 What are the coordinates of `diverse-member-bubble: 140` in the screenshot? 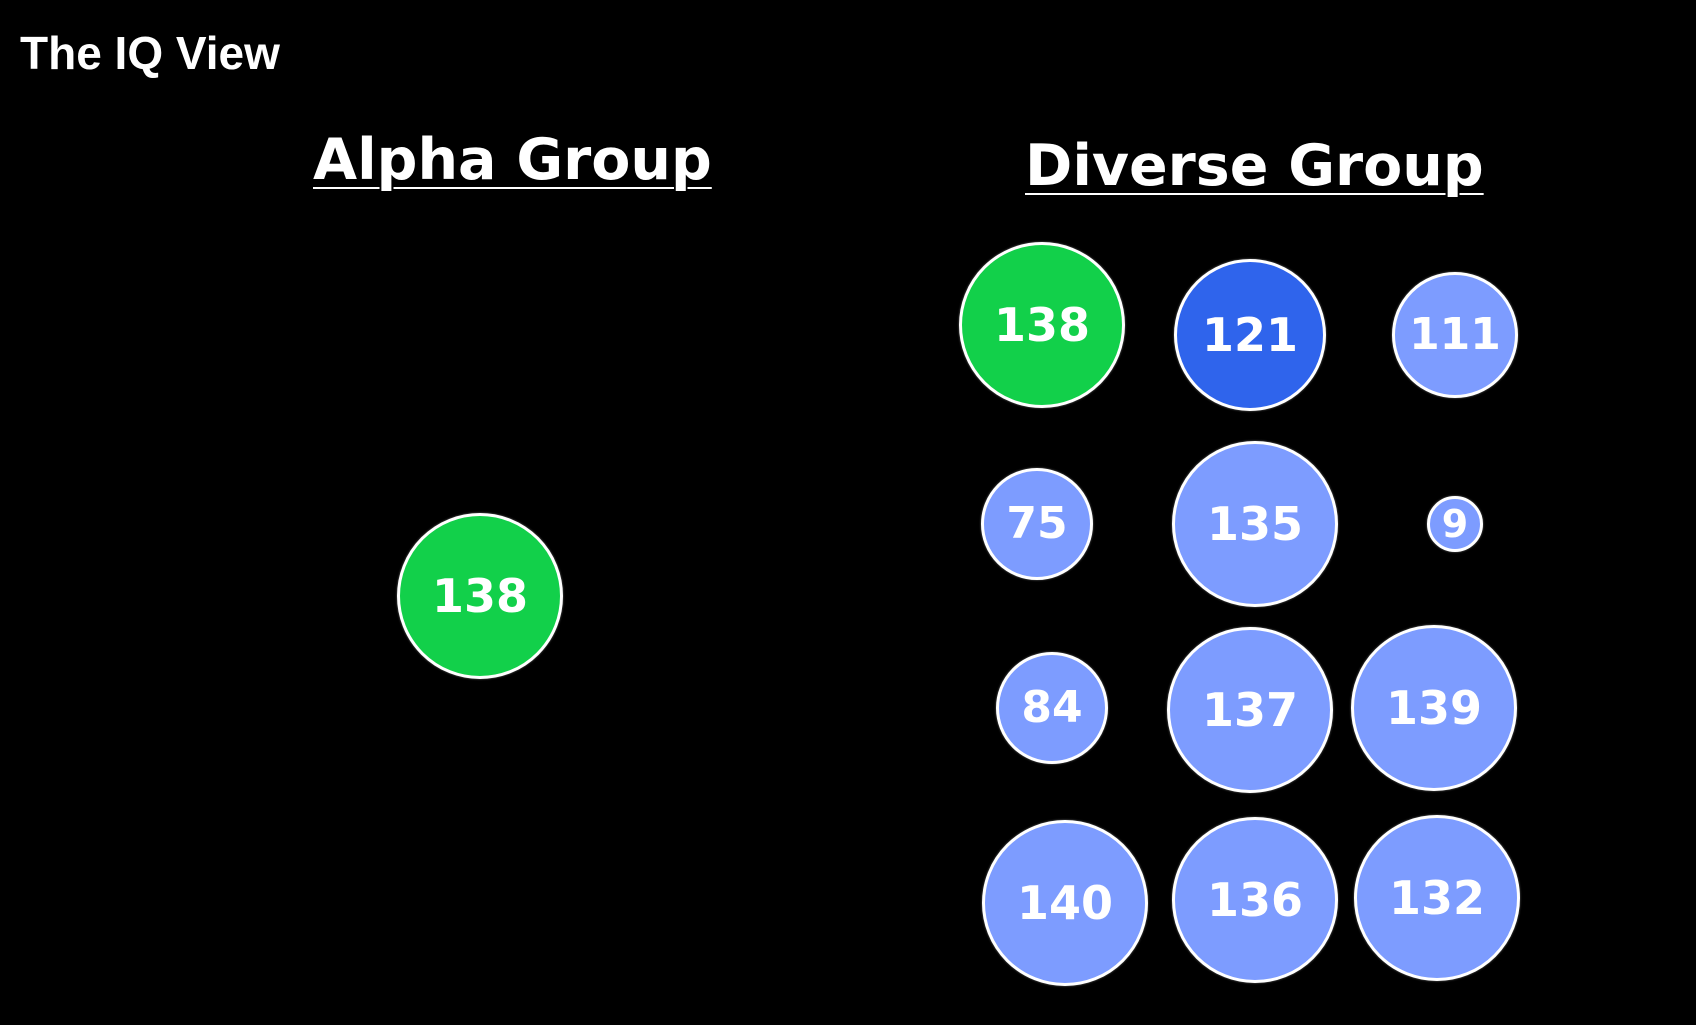 It's located at (1065, 903).